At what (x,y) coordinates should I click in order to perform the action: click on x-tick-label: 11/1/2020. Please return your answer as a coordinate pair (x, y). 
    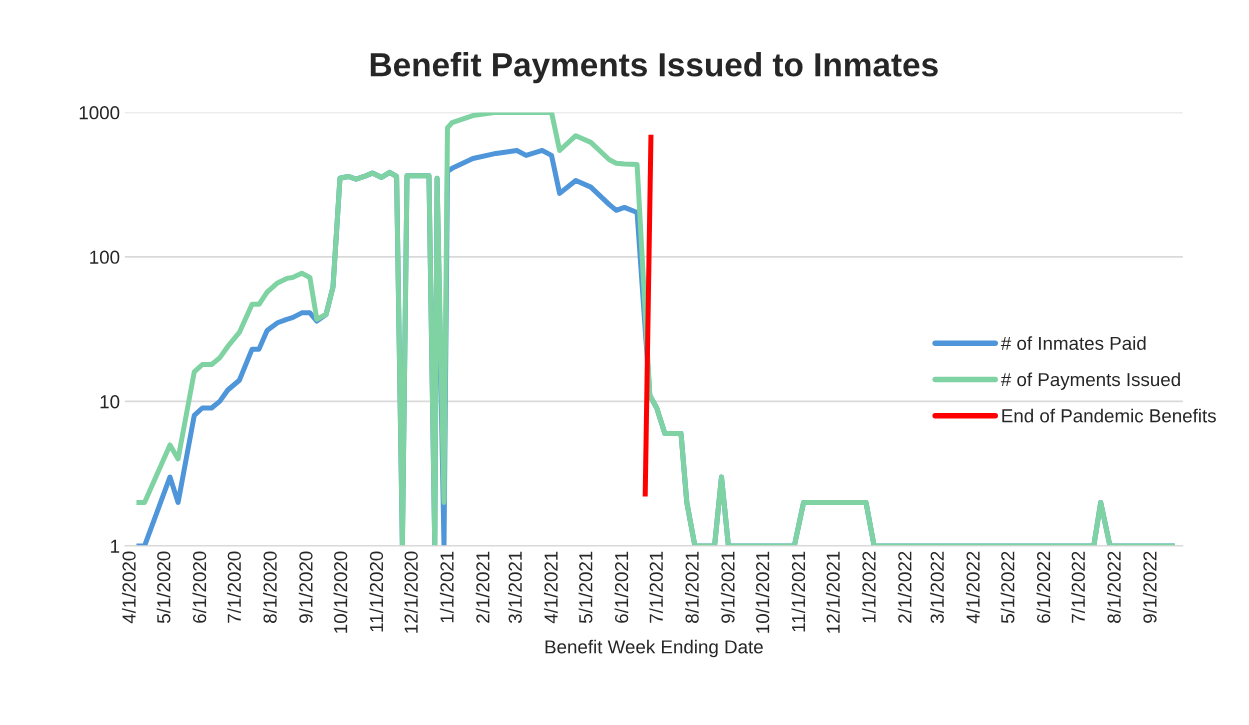
    Looking at the image, I should click on (376, 591).